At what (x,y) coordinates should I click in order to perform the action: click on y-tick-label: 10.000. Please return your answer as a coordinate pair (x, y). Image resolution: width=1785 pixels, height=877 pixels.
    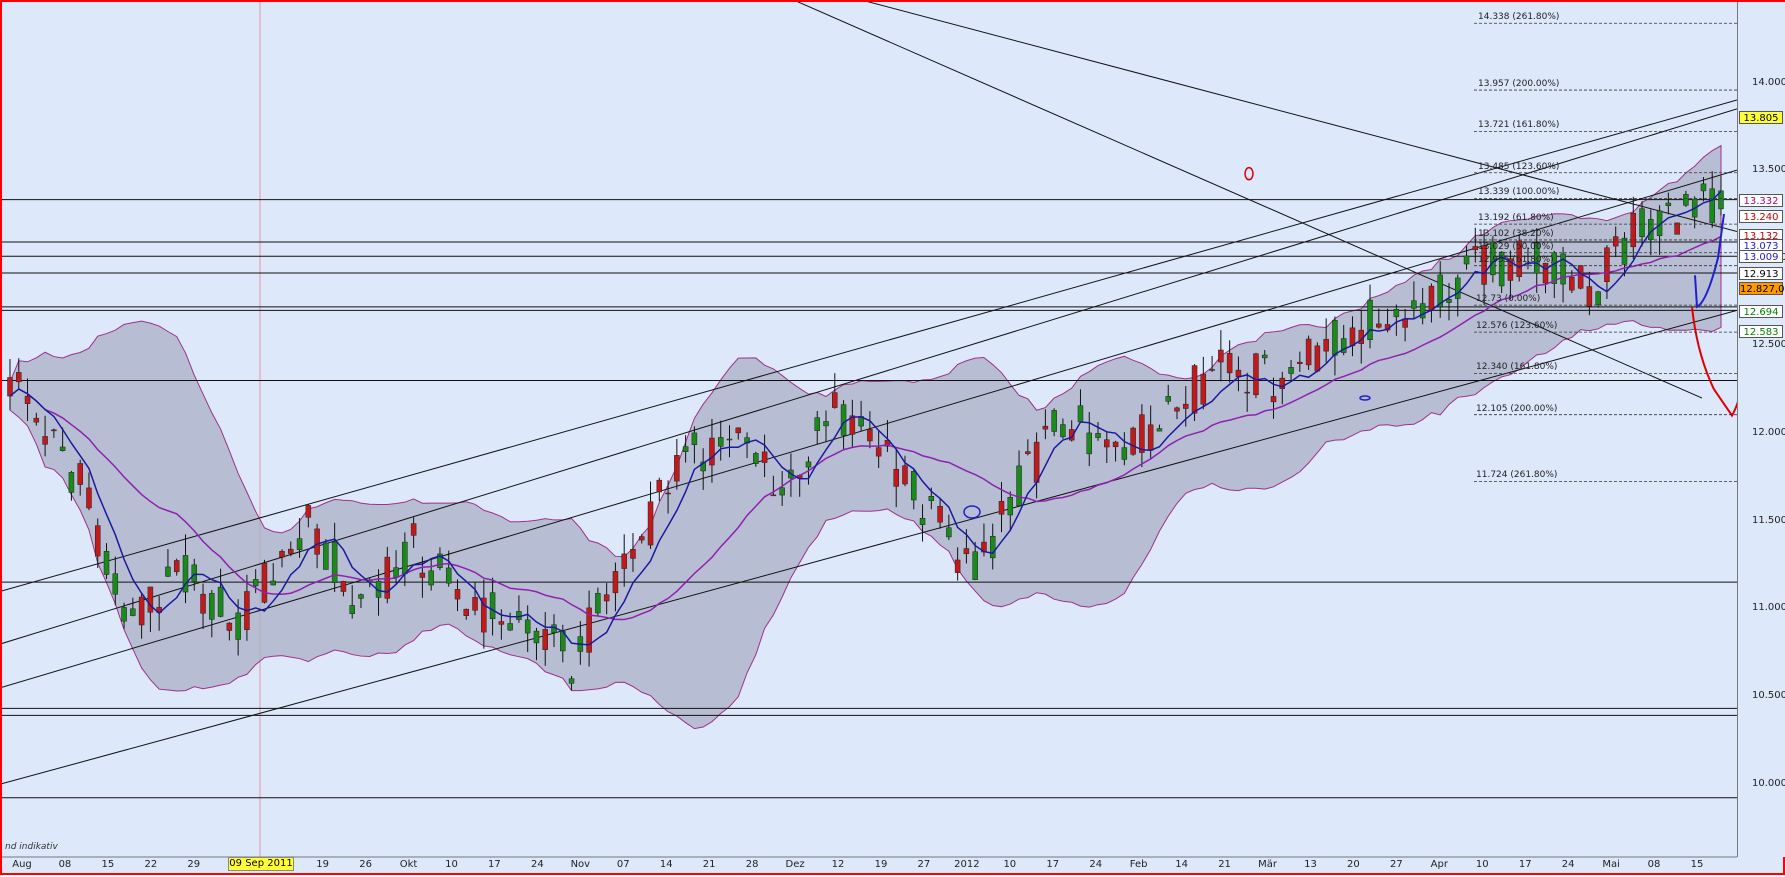
    Looking at the image, I should click on (1768, 783).